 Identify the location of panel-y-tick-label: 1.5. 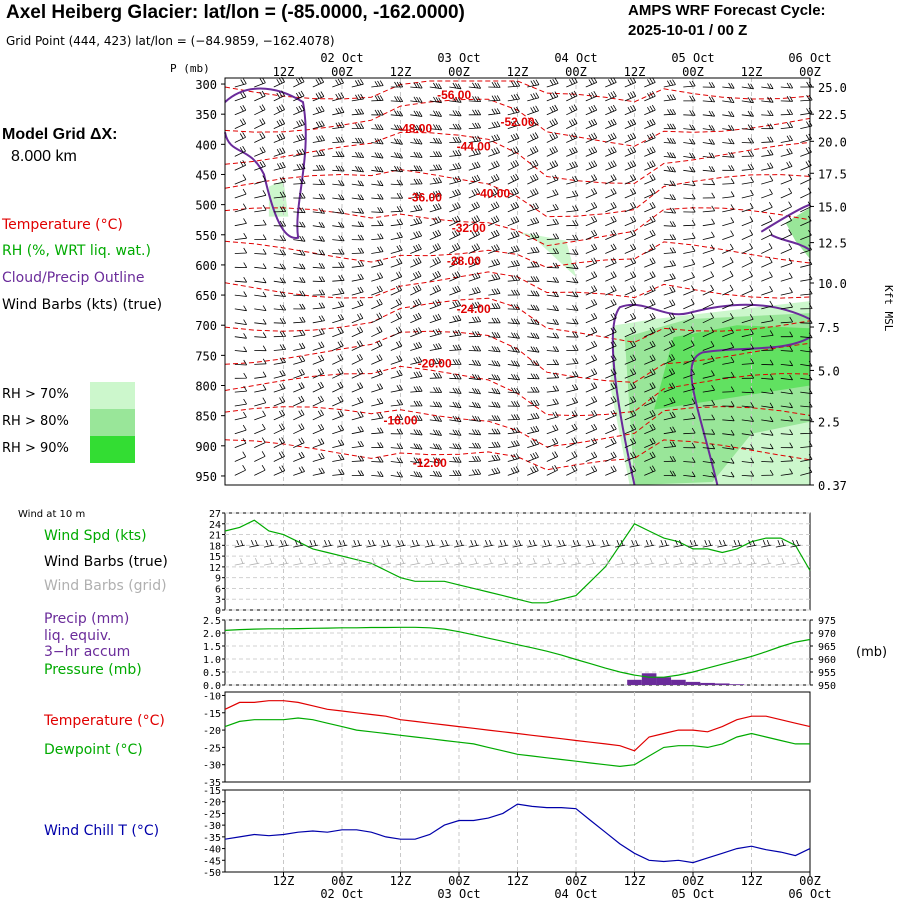
(212, 647).